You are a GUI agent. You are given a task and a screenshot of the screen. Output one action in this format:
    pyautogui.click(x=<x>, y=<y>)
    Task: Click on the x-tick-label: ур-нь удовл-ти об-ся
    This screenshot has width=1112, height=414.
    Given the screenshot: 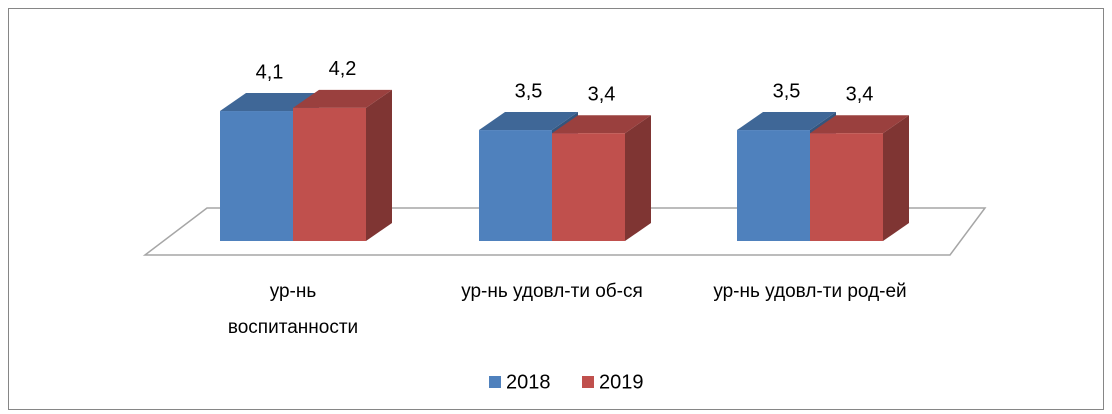 What is the action you would take?
    pyautogui.click(x=552, y=291)
    